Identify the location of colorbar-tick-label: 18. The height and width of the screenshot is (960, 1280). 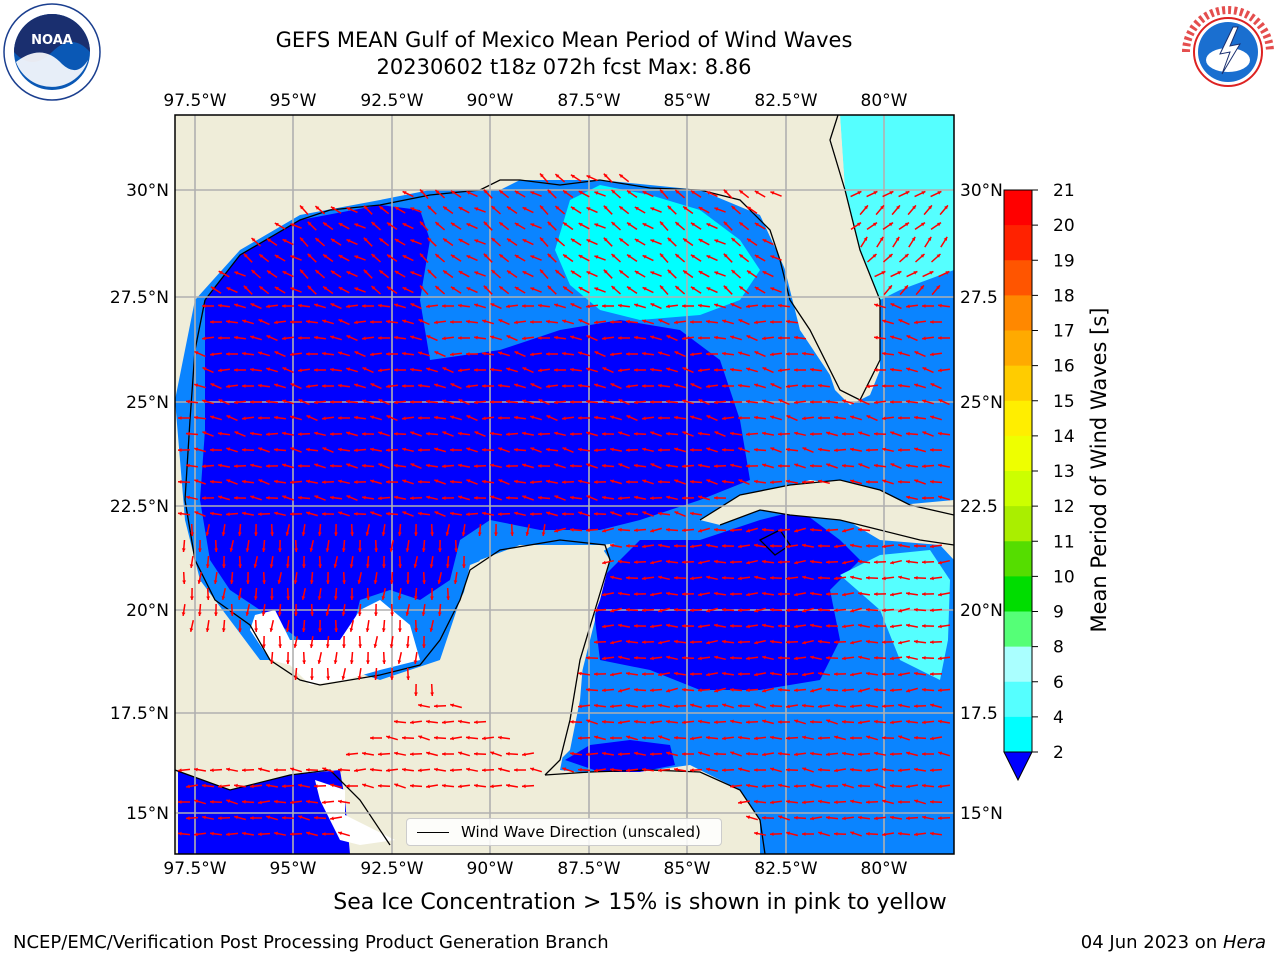
(1064, 296).